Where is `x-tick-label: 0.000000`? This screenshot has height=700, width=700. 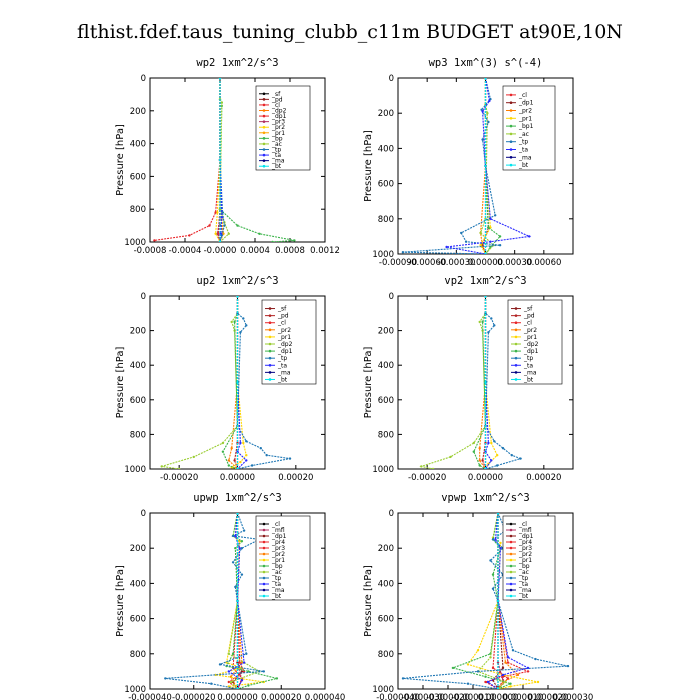
x-tick-label: 0.000000 is located at coordinates (237, 696).